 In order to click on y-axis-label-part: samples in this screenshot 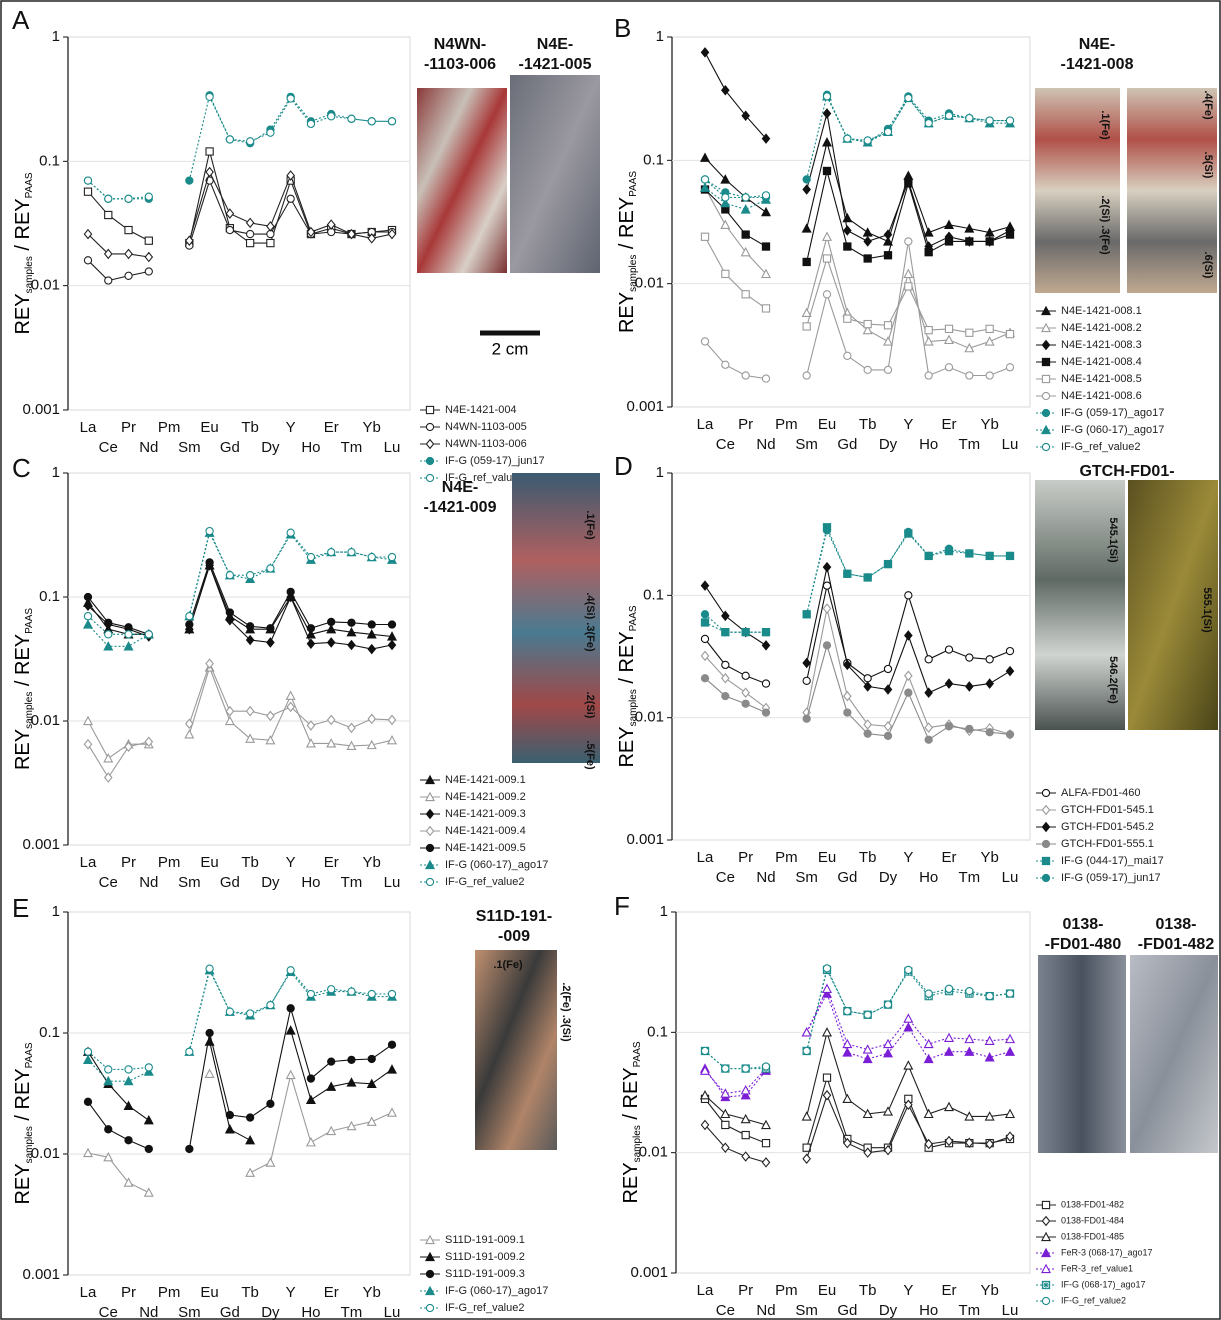, I will do `click(29, 1144)`.